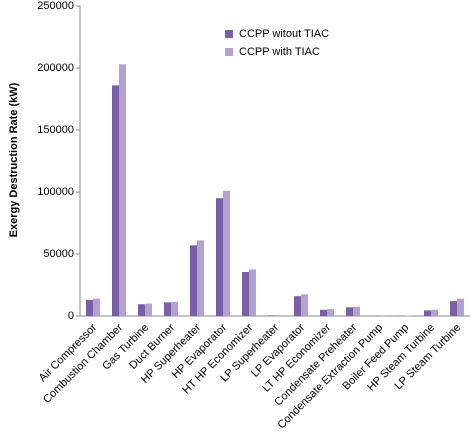 This screenshot has height=440, width=474. Describe the element at coordinates (55, 130) in the screenshot. I see `y-tick-label: 150000` at that location.